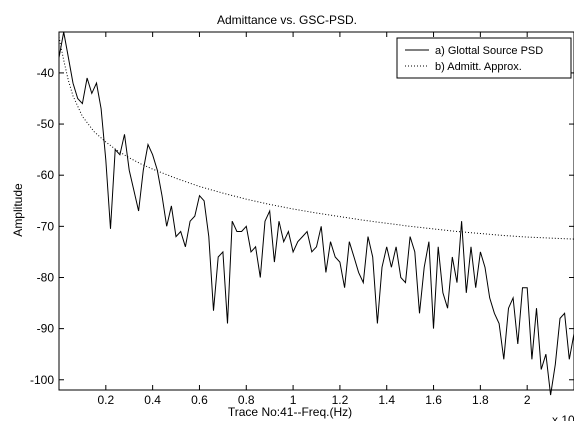 This screenshot has height=426, width=574. I want to click on y-tick-label: -90, so click(46, 329).